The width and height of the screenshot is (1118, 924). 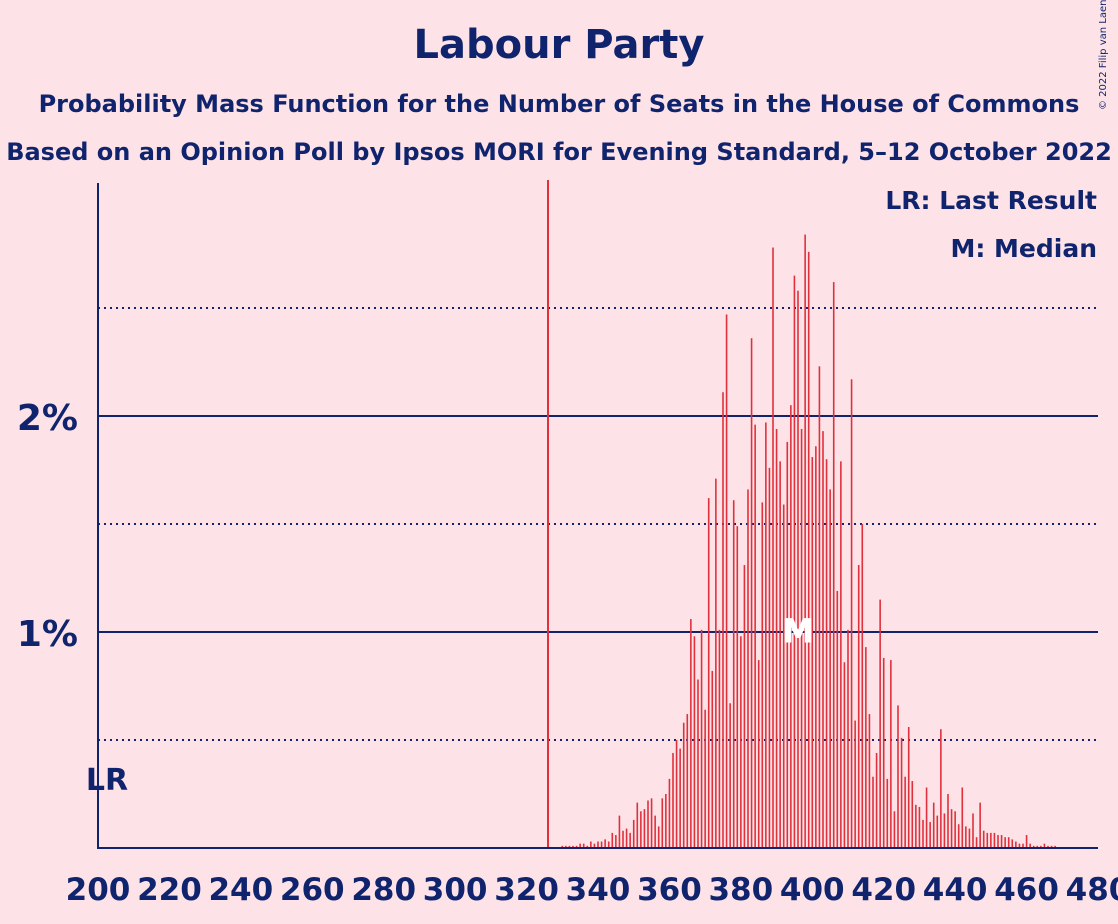 What do you see at coordinates (991, 200) in the screenshot?
I see `legend-entry: LR: Last Result` at bounding box center [991, 200].